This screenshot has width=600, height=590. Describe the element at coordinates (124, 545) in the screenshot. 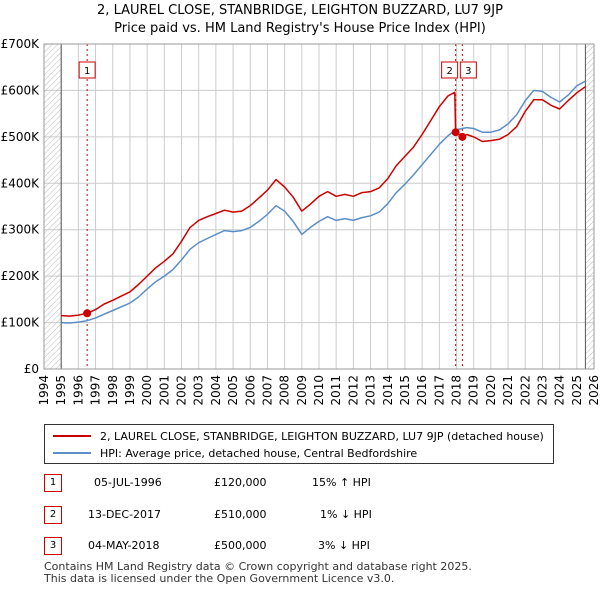

I see `transaction-date: 04-MAY-2018` at that location.